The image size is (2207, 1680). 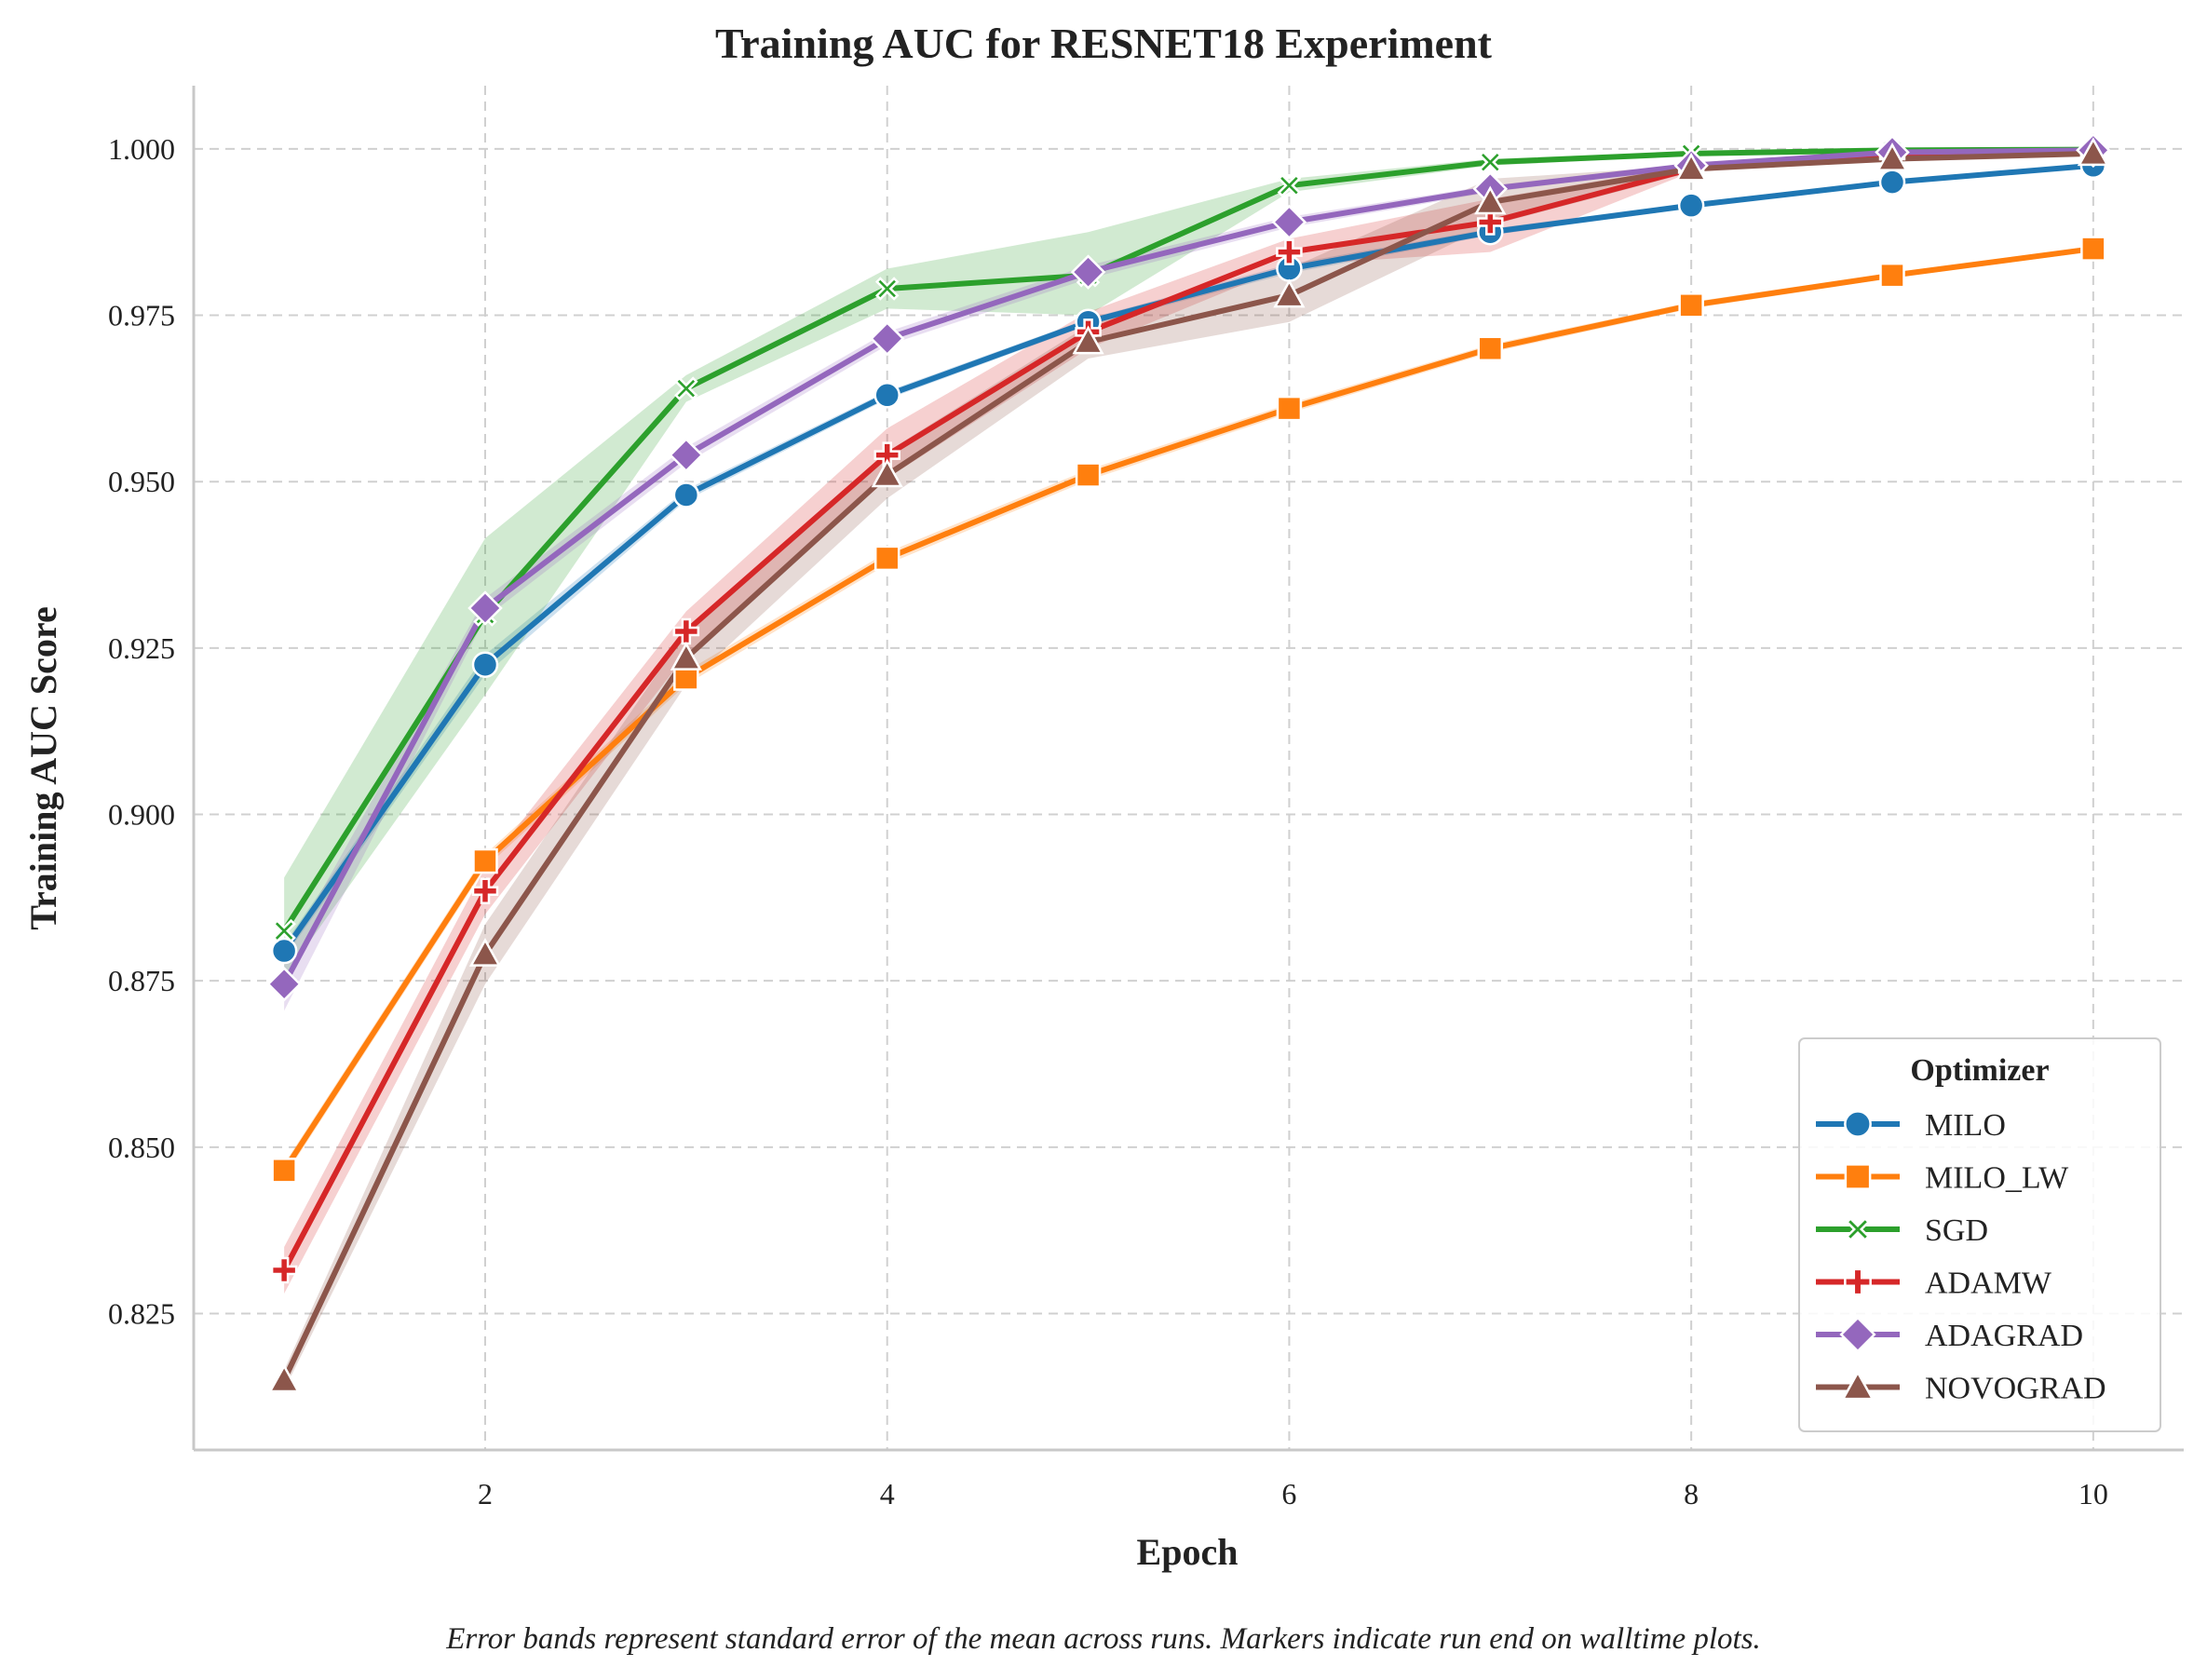 I want to click on y-tick-label: 0.850, so click(x=141, y=1147).